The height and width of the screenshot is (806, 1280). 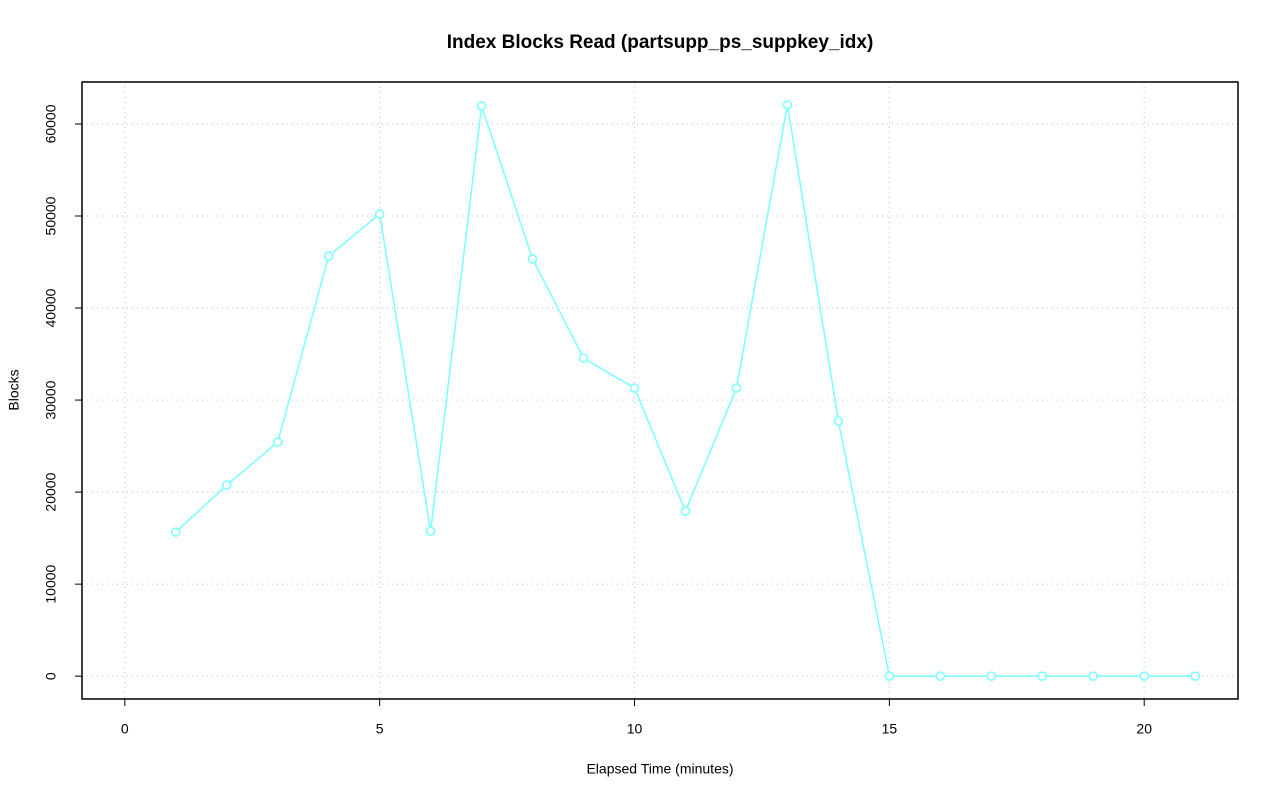 I want to click on y-axis-label: Blocks, so click(x=14, y=389).